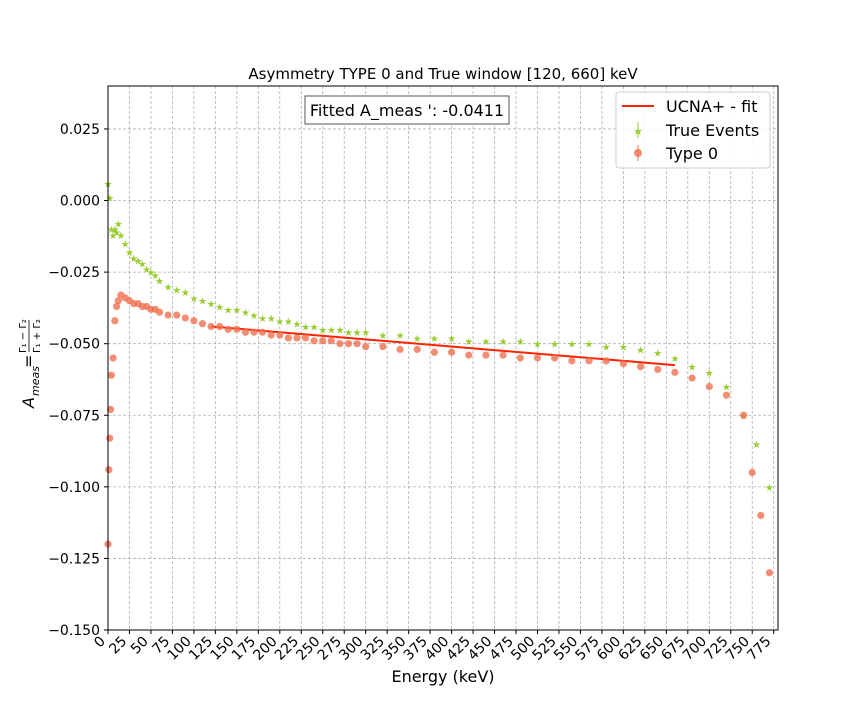 The height and width of the screenshot is (720, 864). I want to click on legend-true-label: True Events, so click(712, 130).